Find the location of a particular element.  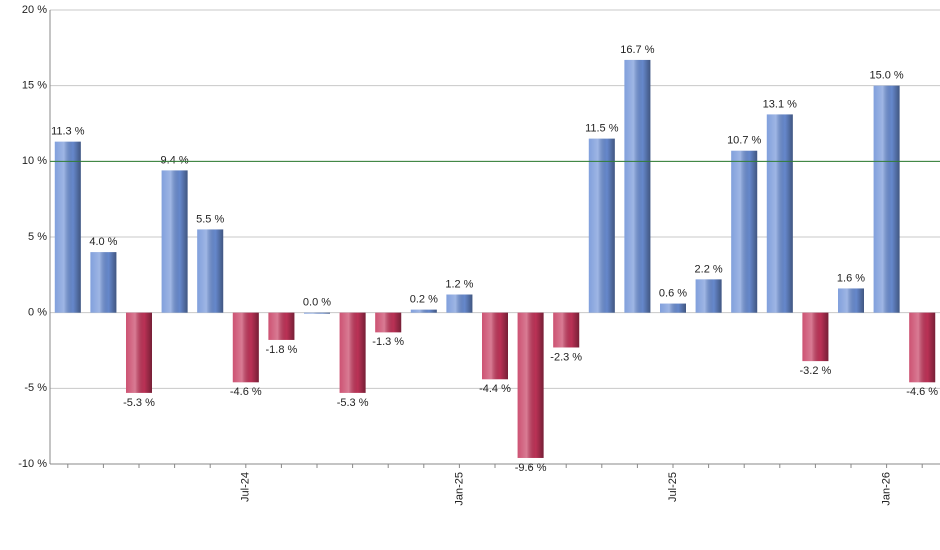

value-label: 15.0 % is located at coordinates (886, 76).